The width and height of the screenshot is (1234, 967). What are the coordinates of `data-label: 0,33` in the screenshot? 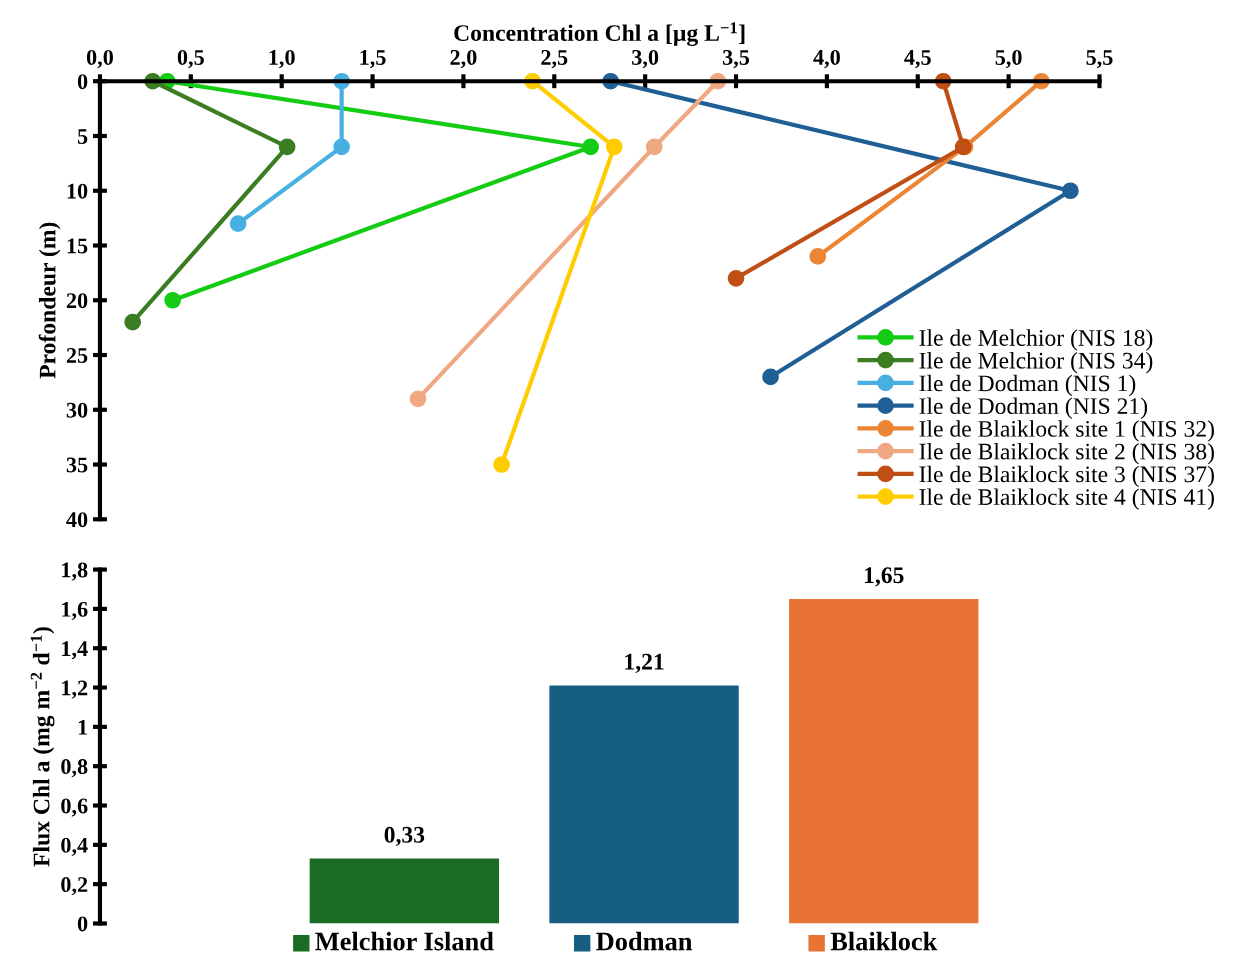 It's located at (404, 836).